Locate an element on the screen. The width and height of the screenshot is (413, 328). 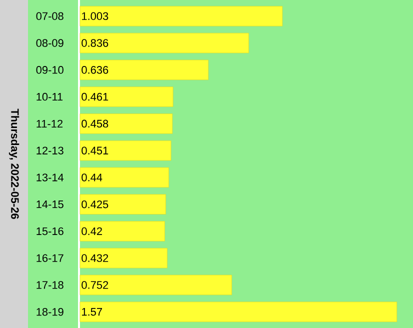
y-tick-label: 08-09 is located at coordinates (50, 43).